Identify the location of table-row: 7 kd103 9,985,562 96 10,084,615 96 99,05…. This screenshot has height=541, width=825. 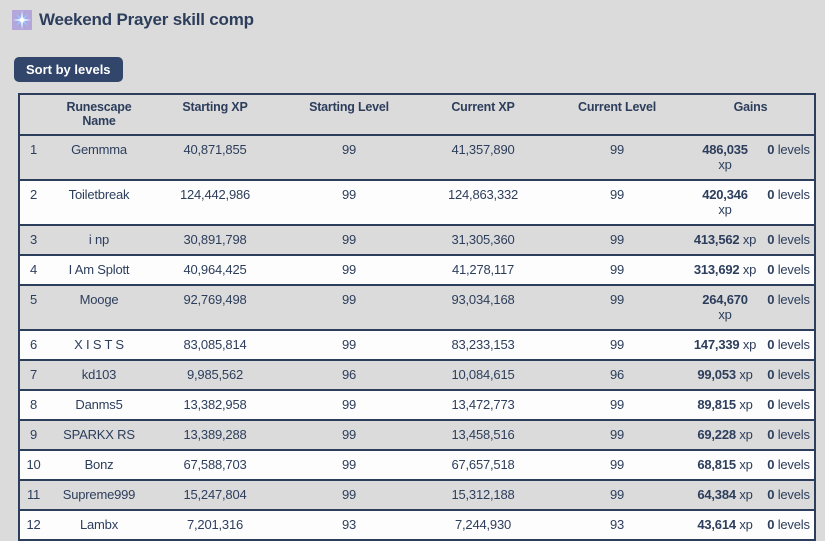
(417, 375).